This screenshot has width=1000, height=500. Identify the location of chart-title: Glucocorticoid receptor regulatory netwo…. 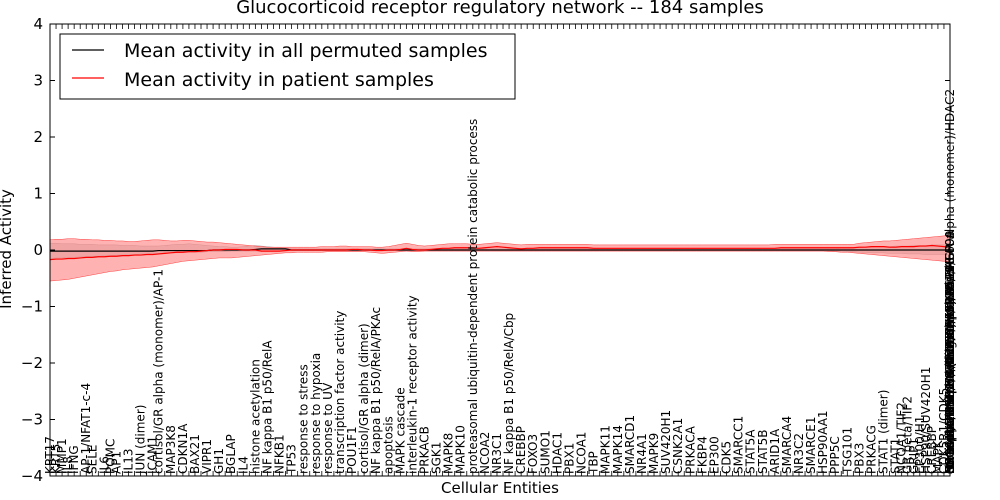
(500, 9).